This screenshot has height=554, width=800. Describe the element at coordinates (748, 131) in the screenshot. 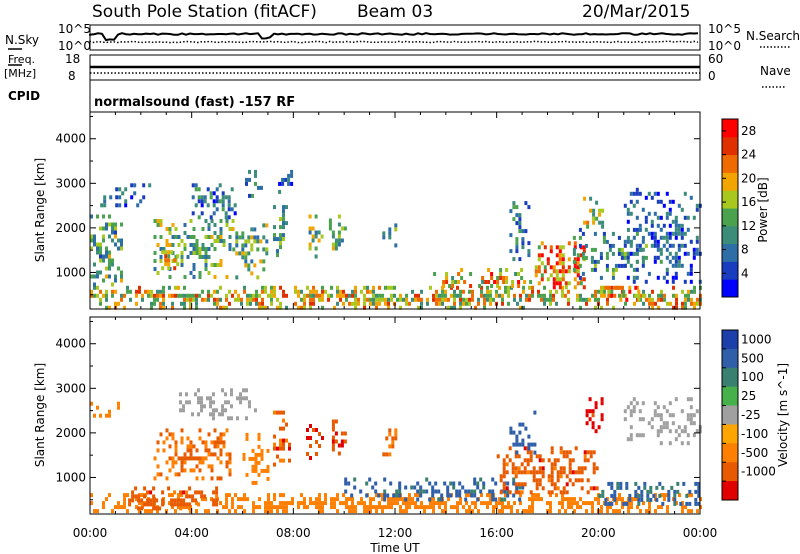

I see `power-colorbar-tick-label: 28` at that location.